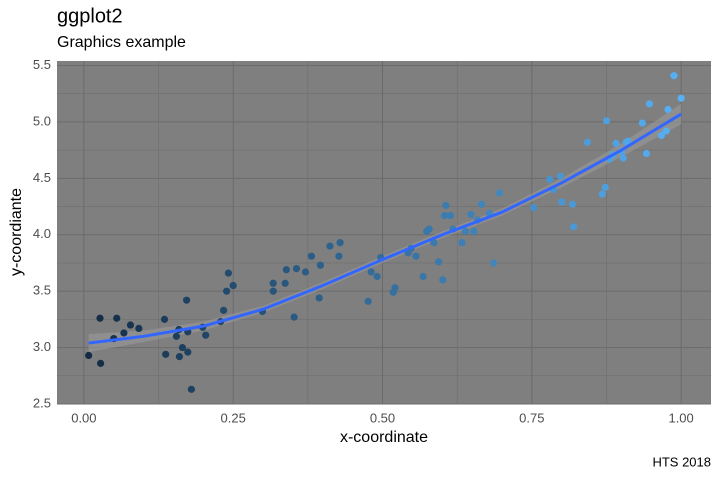 The image size is (720, 480). What do you see at coordinates (42, 346) in the screenshot?
I see `y-tick-label: 3.0` at bounding box center [42, 346].